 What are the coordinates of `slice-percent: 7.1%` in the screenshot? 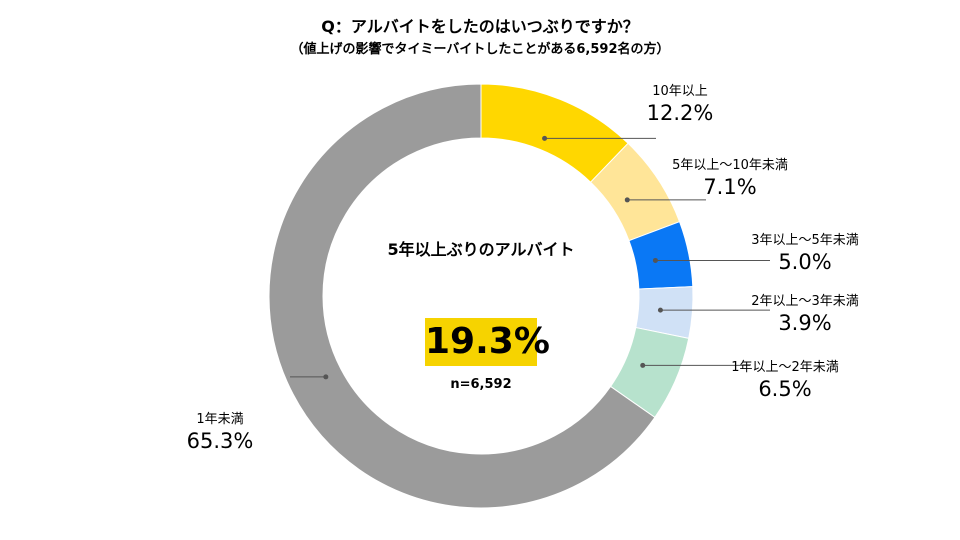 It's located at (730, 187).